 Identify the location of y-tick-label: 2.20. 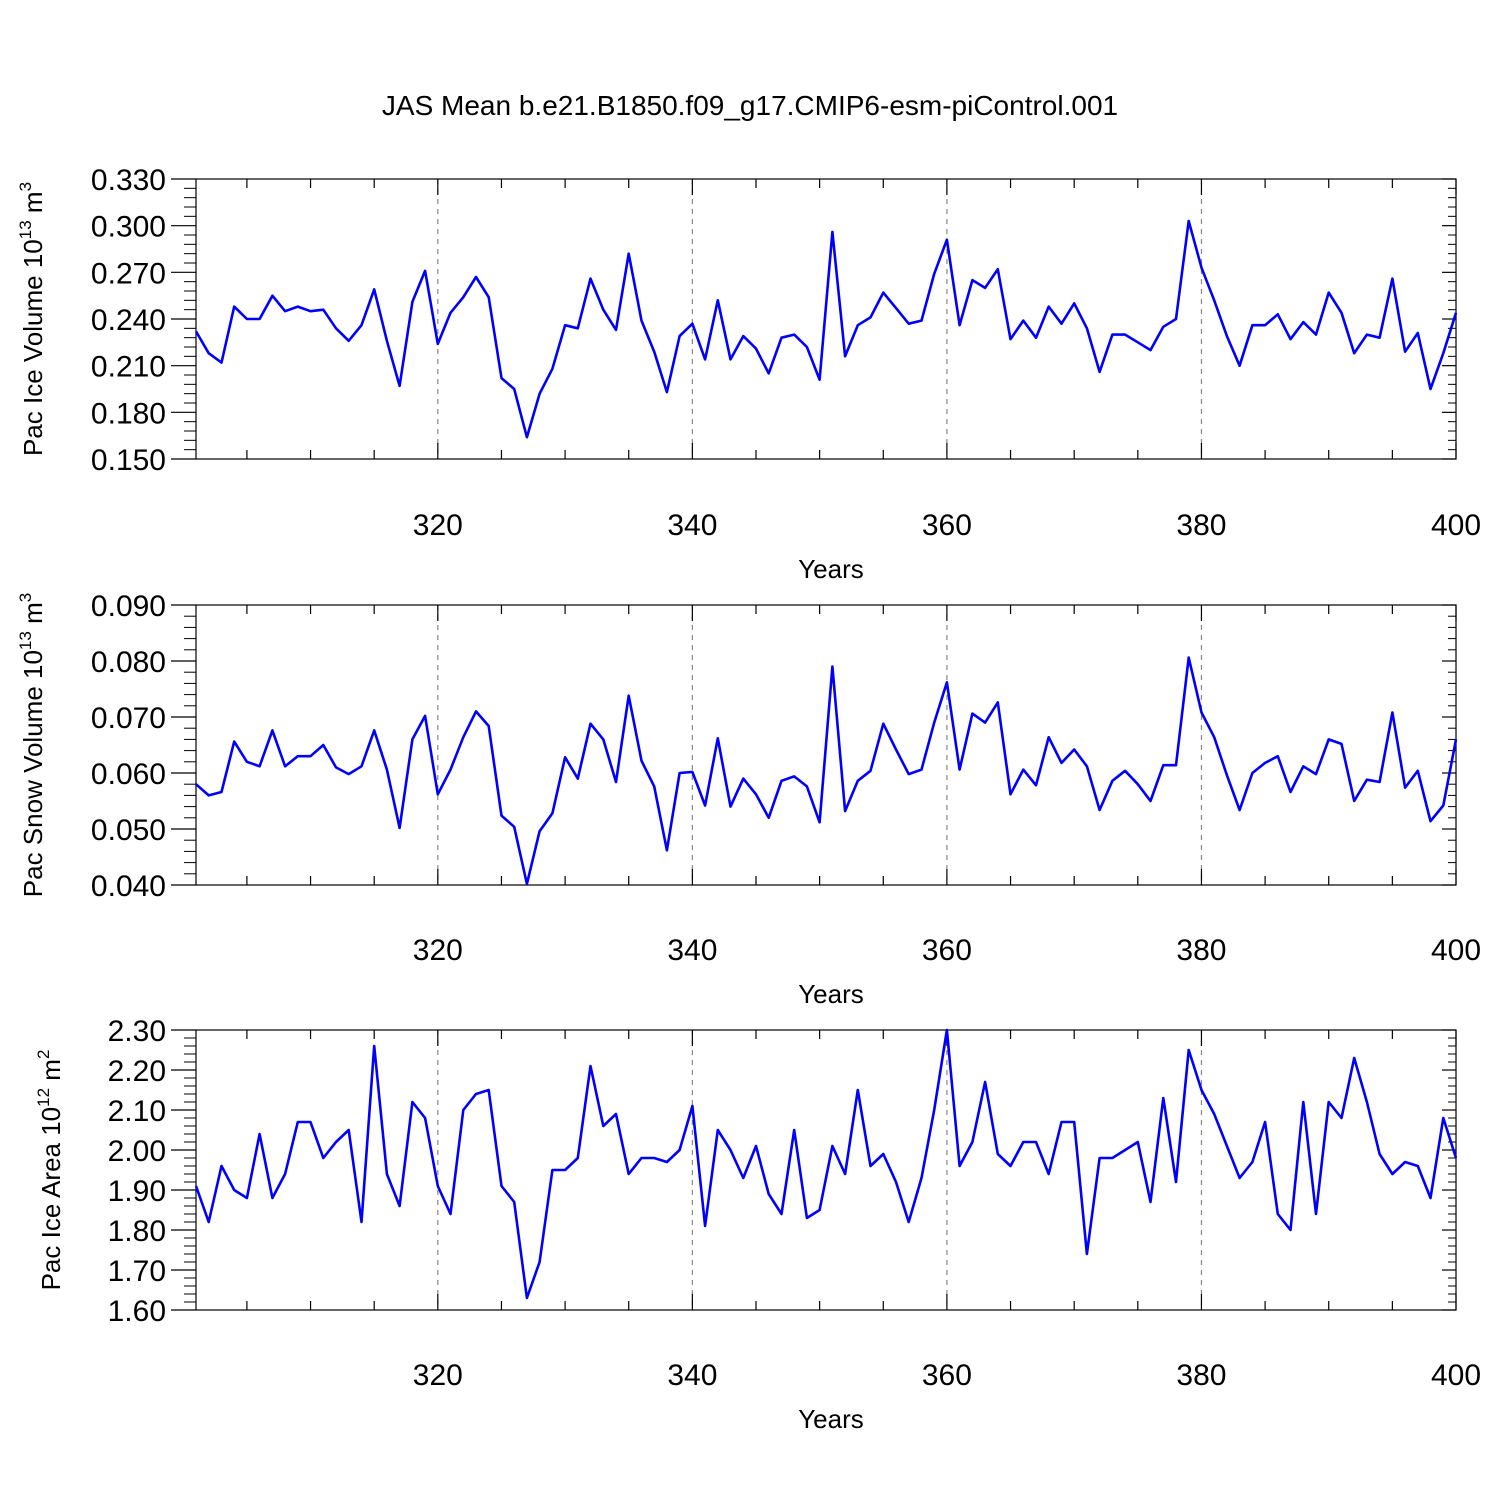
(137, 1071).